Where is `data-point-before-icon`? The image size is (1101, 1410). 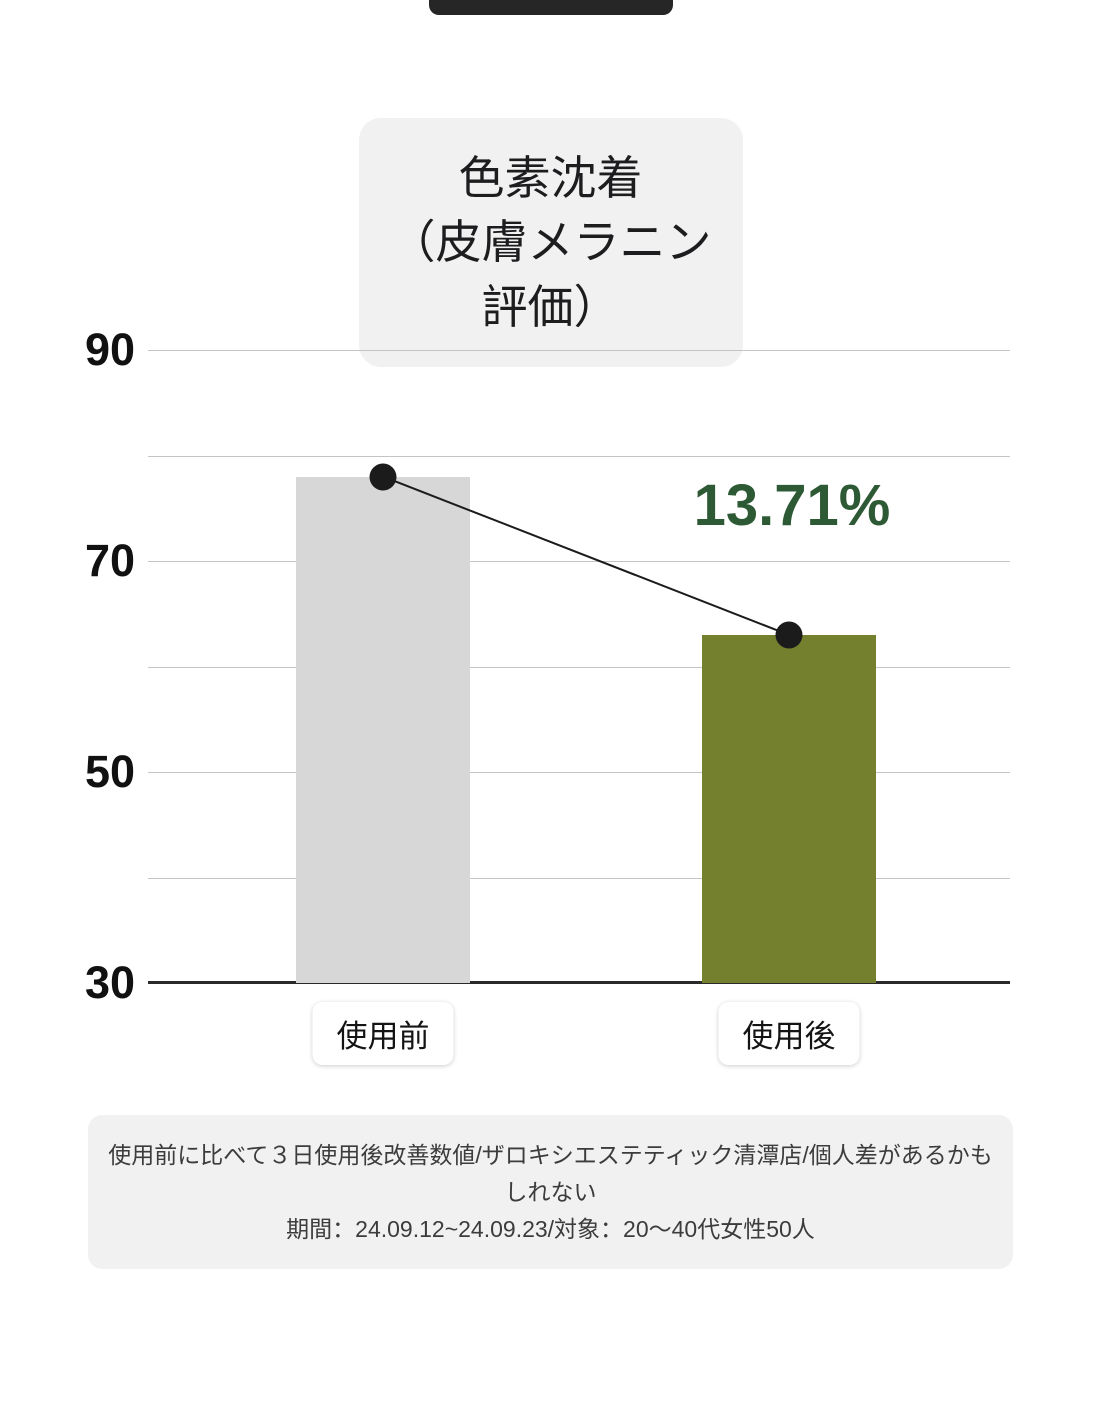
data-point-before-icon is located at coordinates (383, 477).